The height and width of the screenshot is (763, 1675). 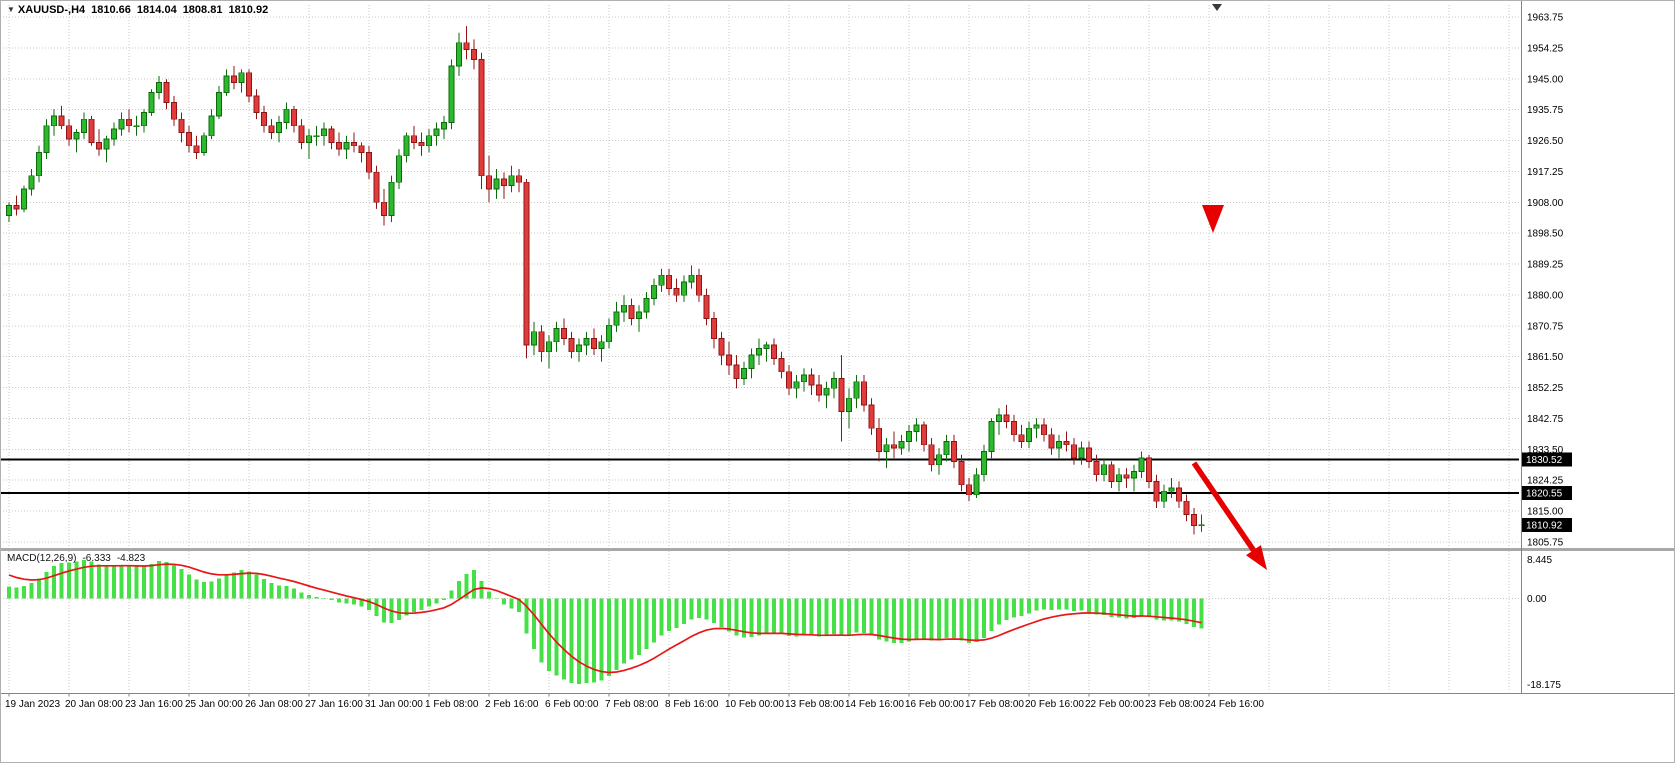 I want to click on svg-text: 1810.92, so click(x=1544, y=525).